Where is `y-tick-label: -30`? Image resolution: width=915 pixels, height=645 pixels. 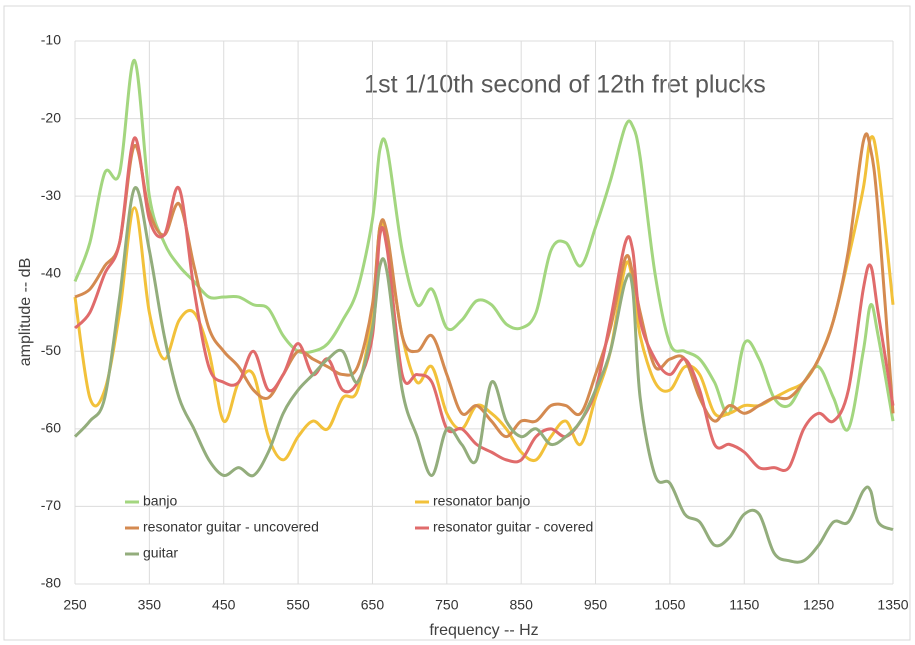 y-tick-label: -30 is located at coordinates (51, 195).